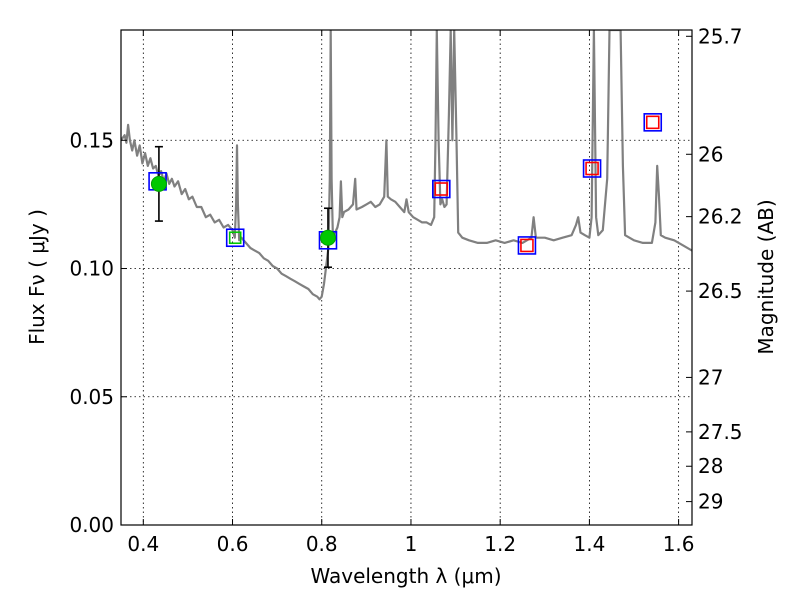 The width and height of the screenshot is (800, 600). I want to click on y2-tick-label: 29, so click(710, 502).